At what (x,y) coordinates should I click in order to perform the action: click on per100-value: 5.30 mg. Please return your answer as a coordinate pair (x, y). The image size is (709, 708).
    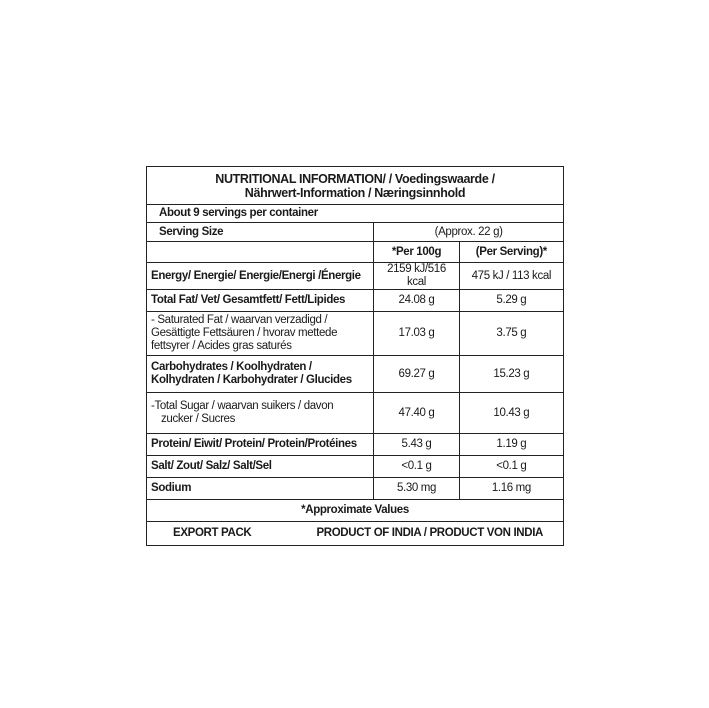
    Looking at the image, I should click on (416, 488).